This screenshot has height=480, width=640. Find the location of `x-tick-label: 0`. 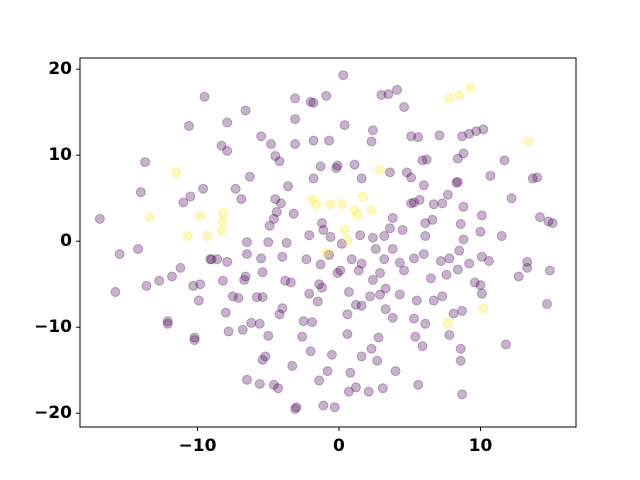

x-tick-label: 0 is located at coordinates (339, 446).